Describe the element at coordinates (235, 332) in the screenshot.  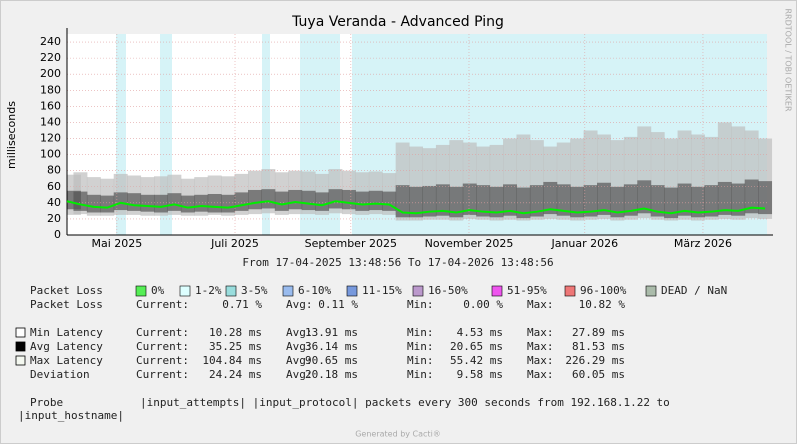
I see `stat-value: 10.28 ms` at that location.